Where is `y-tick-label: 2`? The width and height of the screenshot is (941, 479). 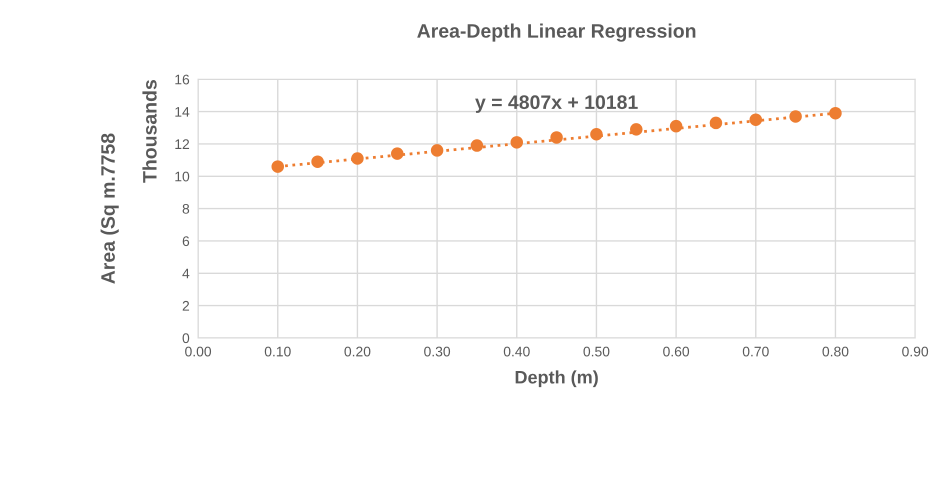
y-tick-label: 2 is located at coordinates (186, 305).